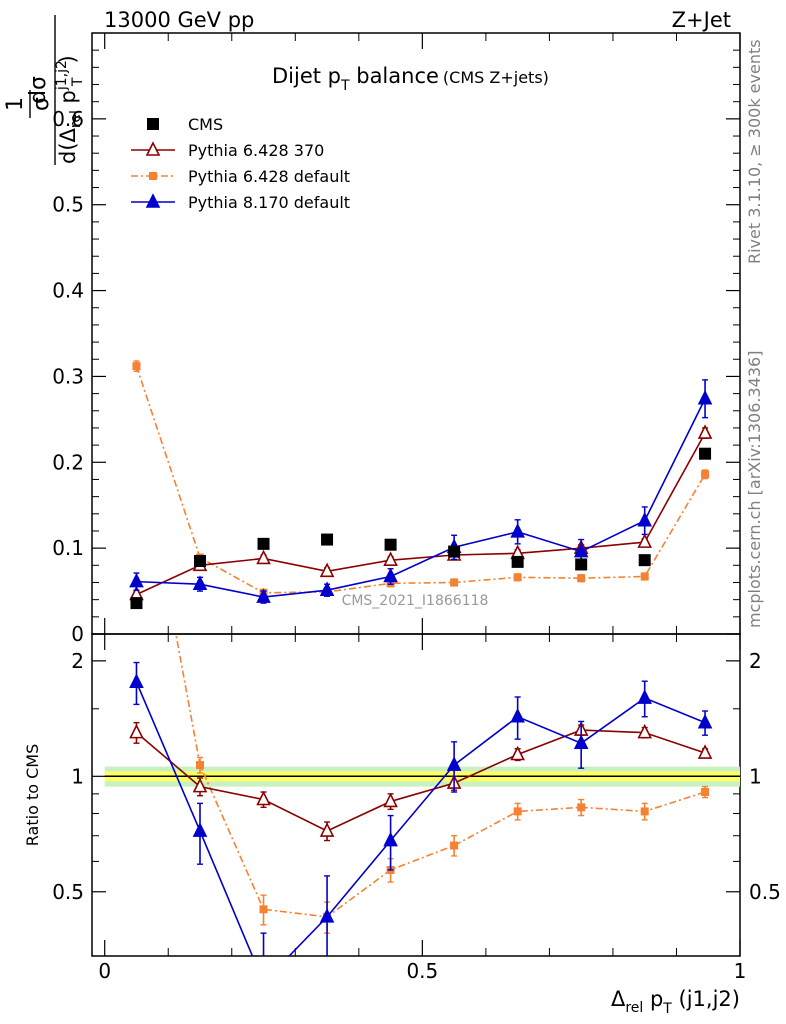 The height and width of the screenshot is (1024, 786). I want to click on main-y-tick-label: 0.4, so click(68, 291).